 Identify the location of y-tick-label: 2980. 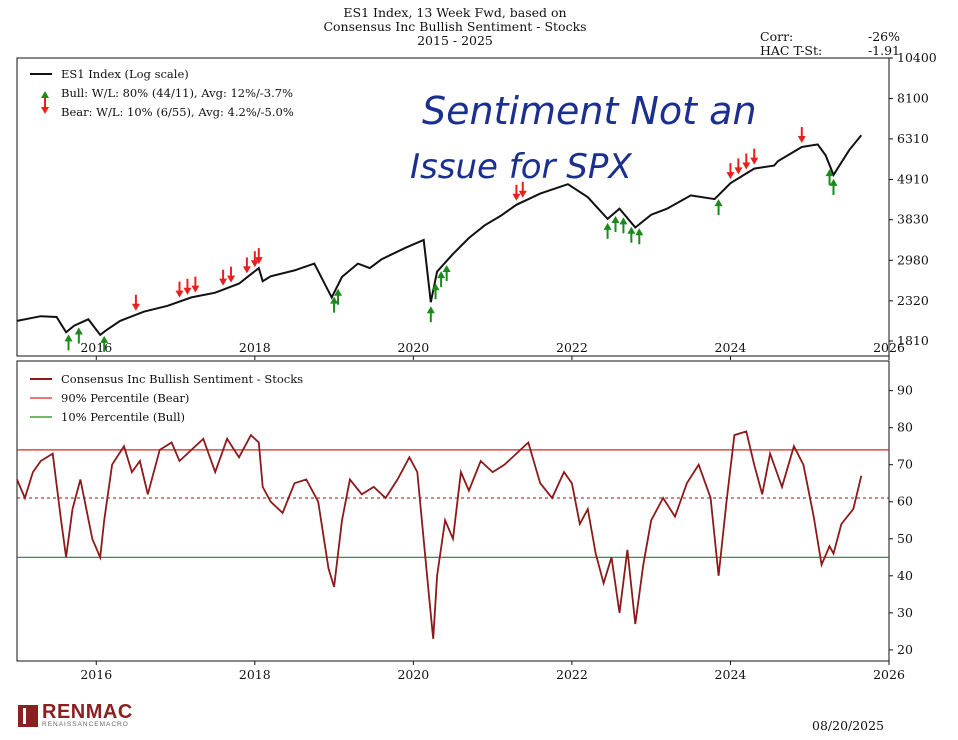
(913, 259).